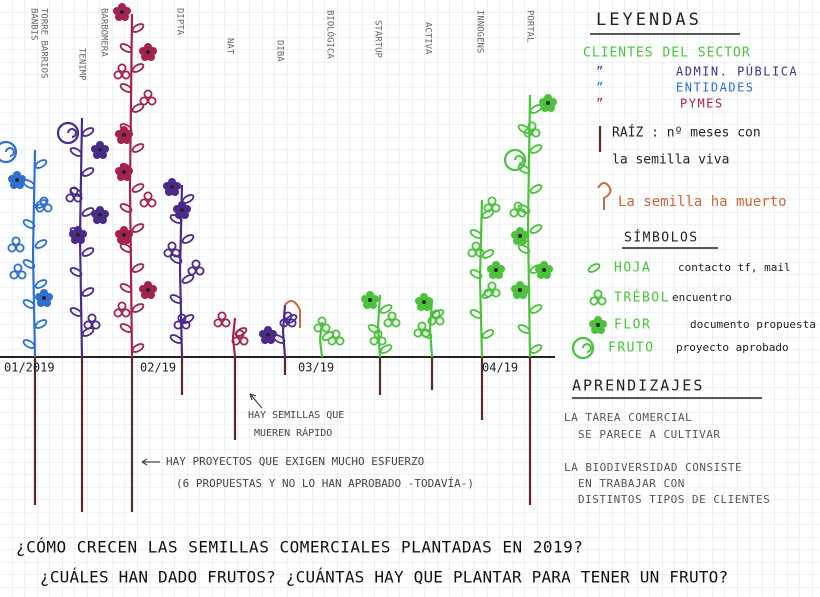 The width and height of the screenshot is (820, 597). Describe the element at coordinates (428, 38) in the screenshot. I see `column-label: ACTIVA` at that location.